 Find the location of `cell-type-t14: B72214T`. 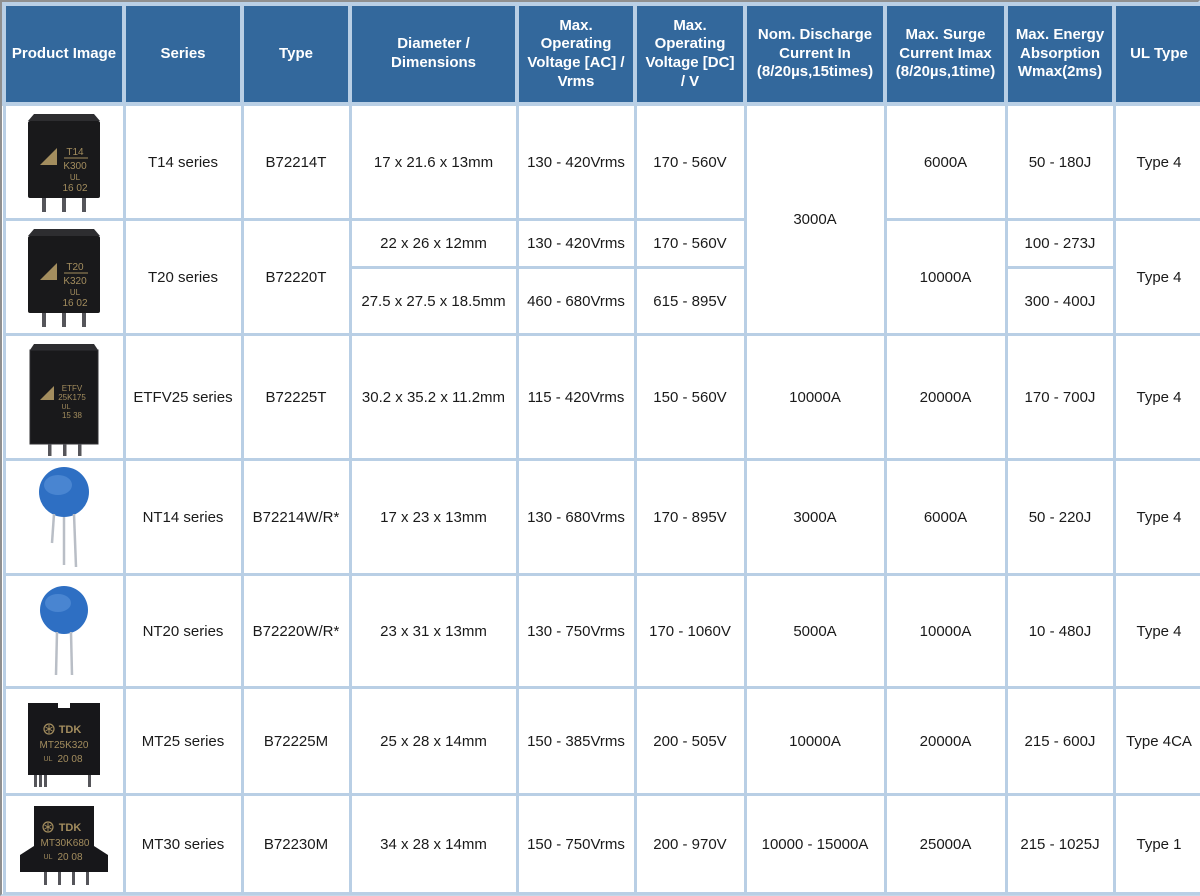

cell-type-t14: B72214T is located at coordinates (296, 161).